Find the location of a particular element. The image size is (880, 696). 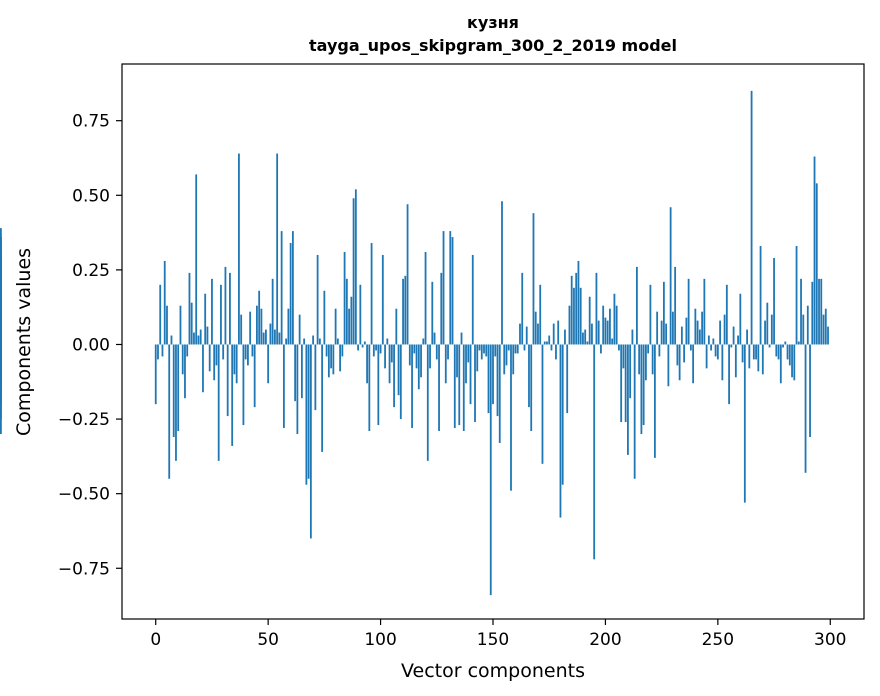

y-axis: −0.75 −0.50 −0.25 0.00 0.25 0.50 0.75 is located at coordinates (90, 345).